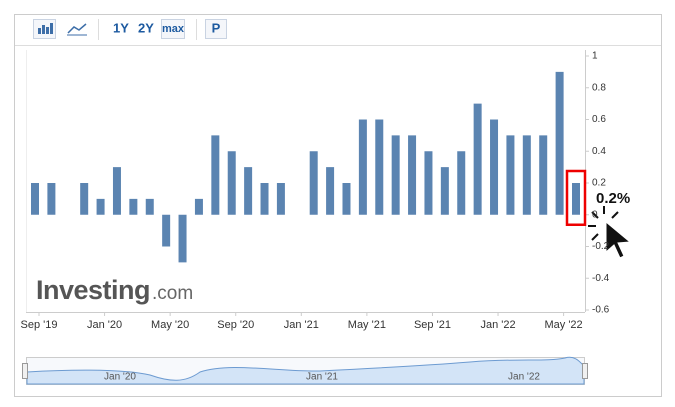 This screenshot has height=407, width=675. Describe the element at coordinates (235, 325) in the screenshot. I see `x-tick-label: Sep '20` at that location.